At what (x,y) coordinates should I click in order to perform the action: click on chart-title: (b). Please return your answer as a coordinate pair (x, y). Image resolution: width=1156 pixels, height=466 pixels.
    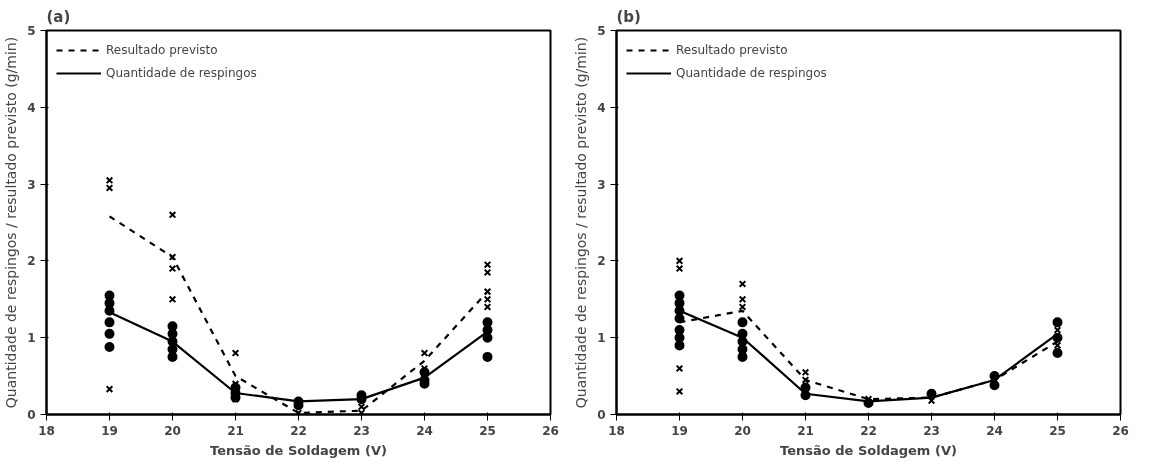
    Looking at the image, I should click on (628, 16).